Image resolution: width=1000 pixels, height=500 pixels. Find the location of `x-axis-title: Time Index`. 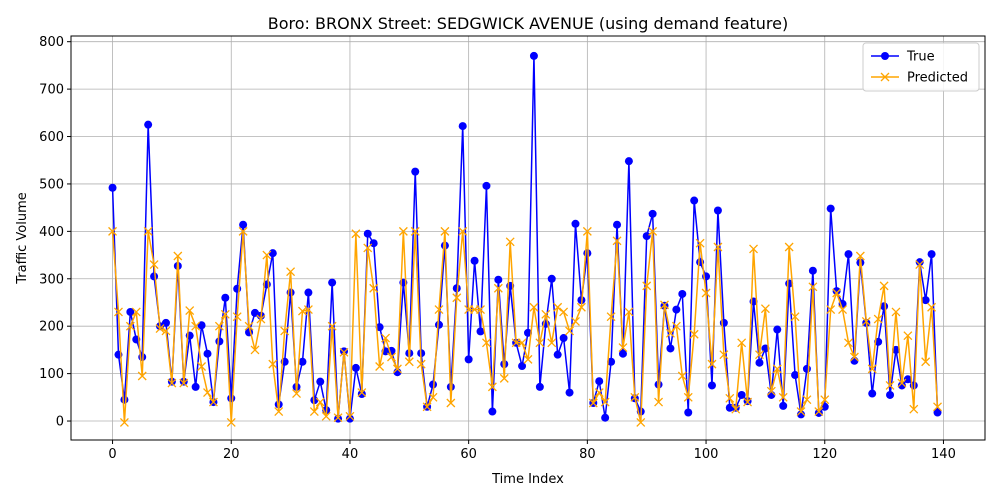

x-axis-title: Time Index is located at coordinates (527, 479).